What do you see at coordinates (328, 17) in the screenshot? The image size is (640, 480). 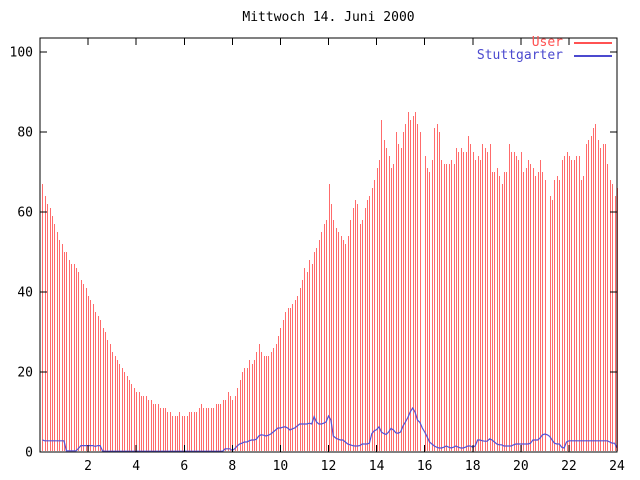 I see `chart-title: Mittwoch 14. Juni 2000` at bounding box center [328, 17].